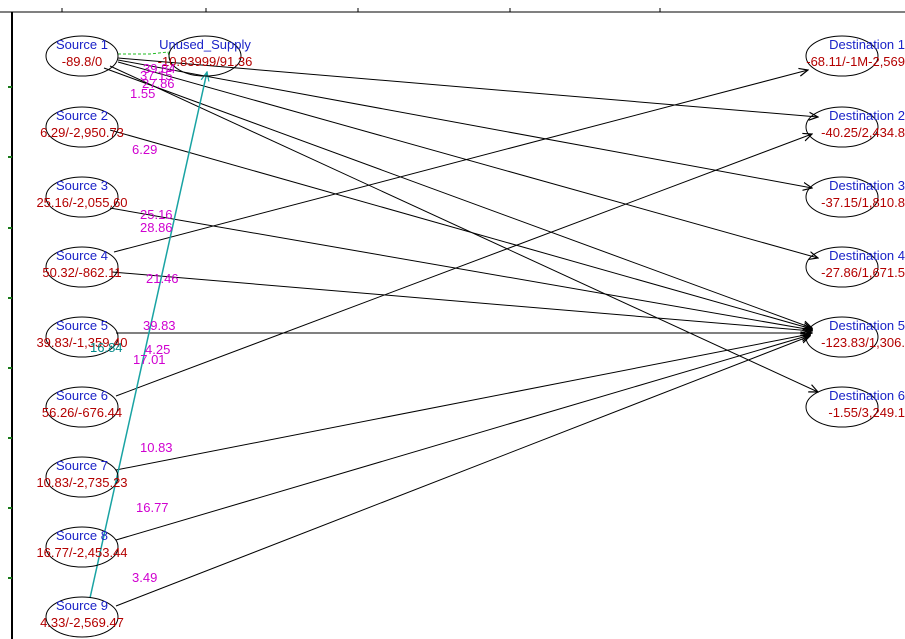 The image size is (905, 639). What do you see at coordinates (152, 507) in the screenshot?
I see `flow-label: 16.77` at bounding box center [152, 507].